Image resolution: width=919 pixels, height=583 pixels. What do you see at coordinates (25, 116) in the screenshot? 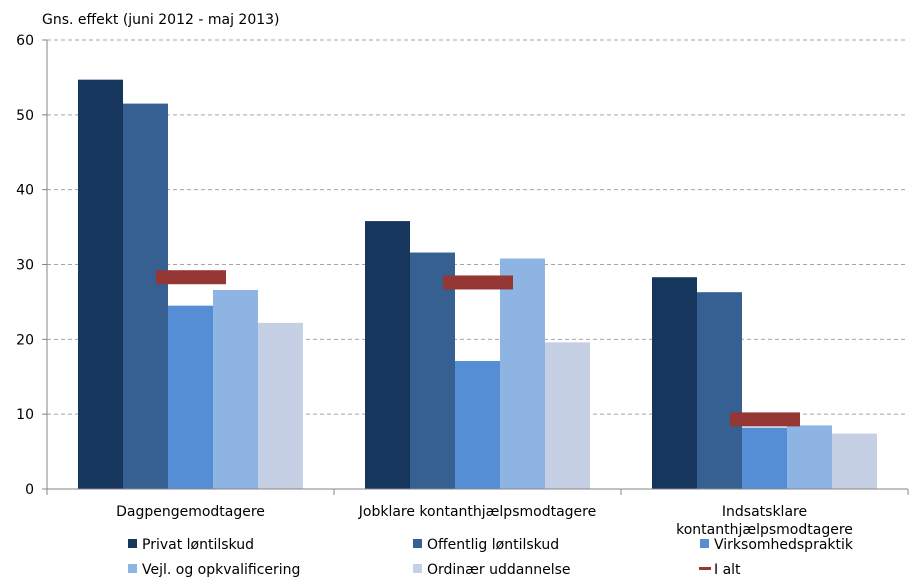
I see `y-tick-label: 50` at bounding box center [25, 116].